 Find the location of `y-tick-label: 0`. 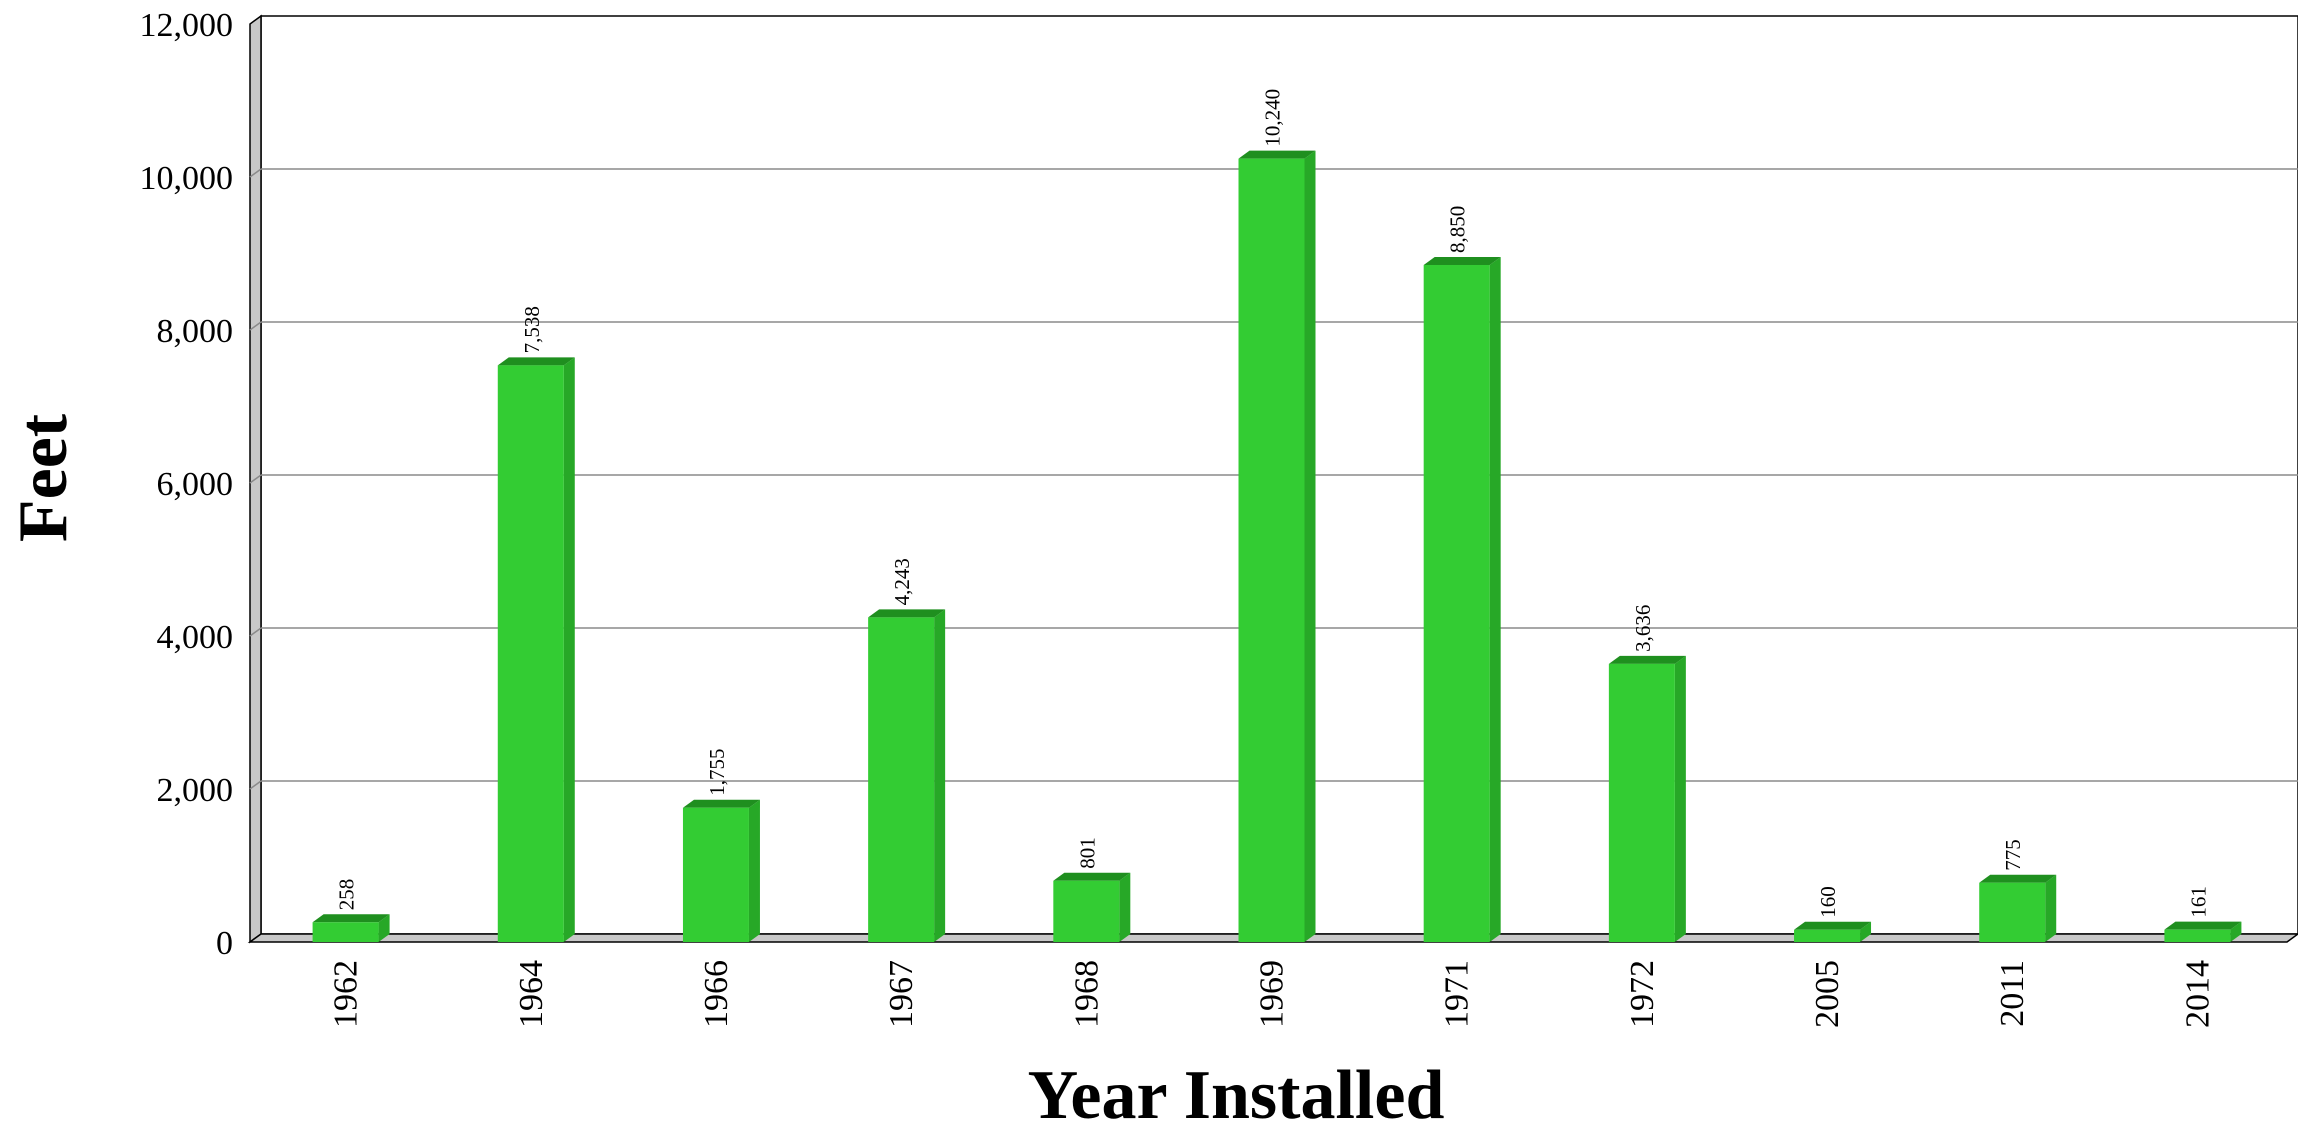

y-tick-label: 0 is located at coordinates (224, 943).